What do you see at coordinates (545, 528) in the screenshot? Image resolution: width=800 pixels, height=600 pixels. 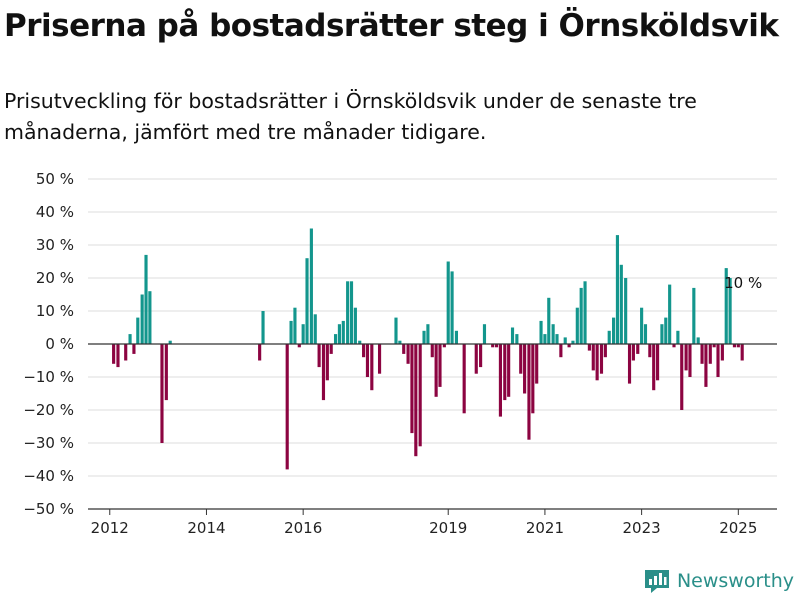 I see `x-tick-label: 2021` at bounding box center [545, 528].